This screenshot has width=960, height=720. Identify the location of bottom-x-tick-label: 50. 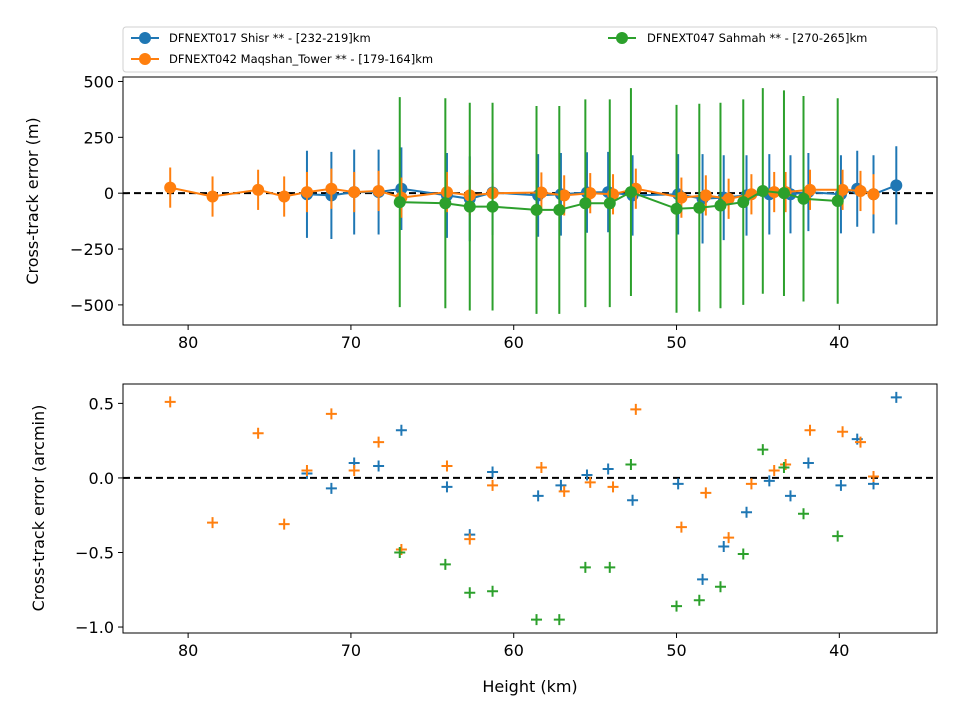
(676, 650).